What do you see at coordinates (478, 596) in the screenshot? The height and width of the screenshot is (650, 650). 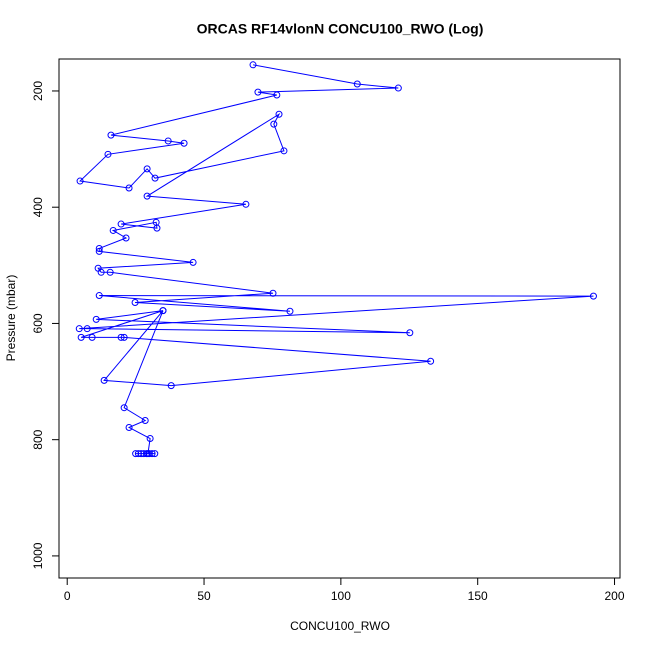 I see `x-tick-label: 150` at bounding box center [478, 596].